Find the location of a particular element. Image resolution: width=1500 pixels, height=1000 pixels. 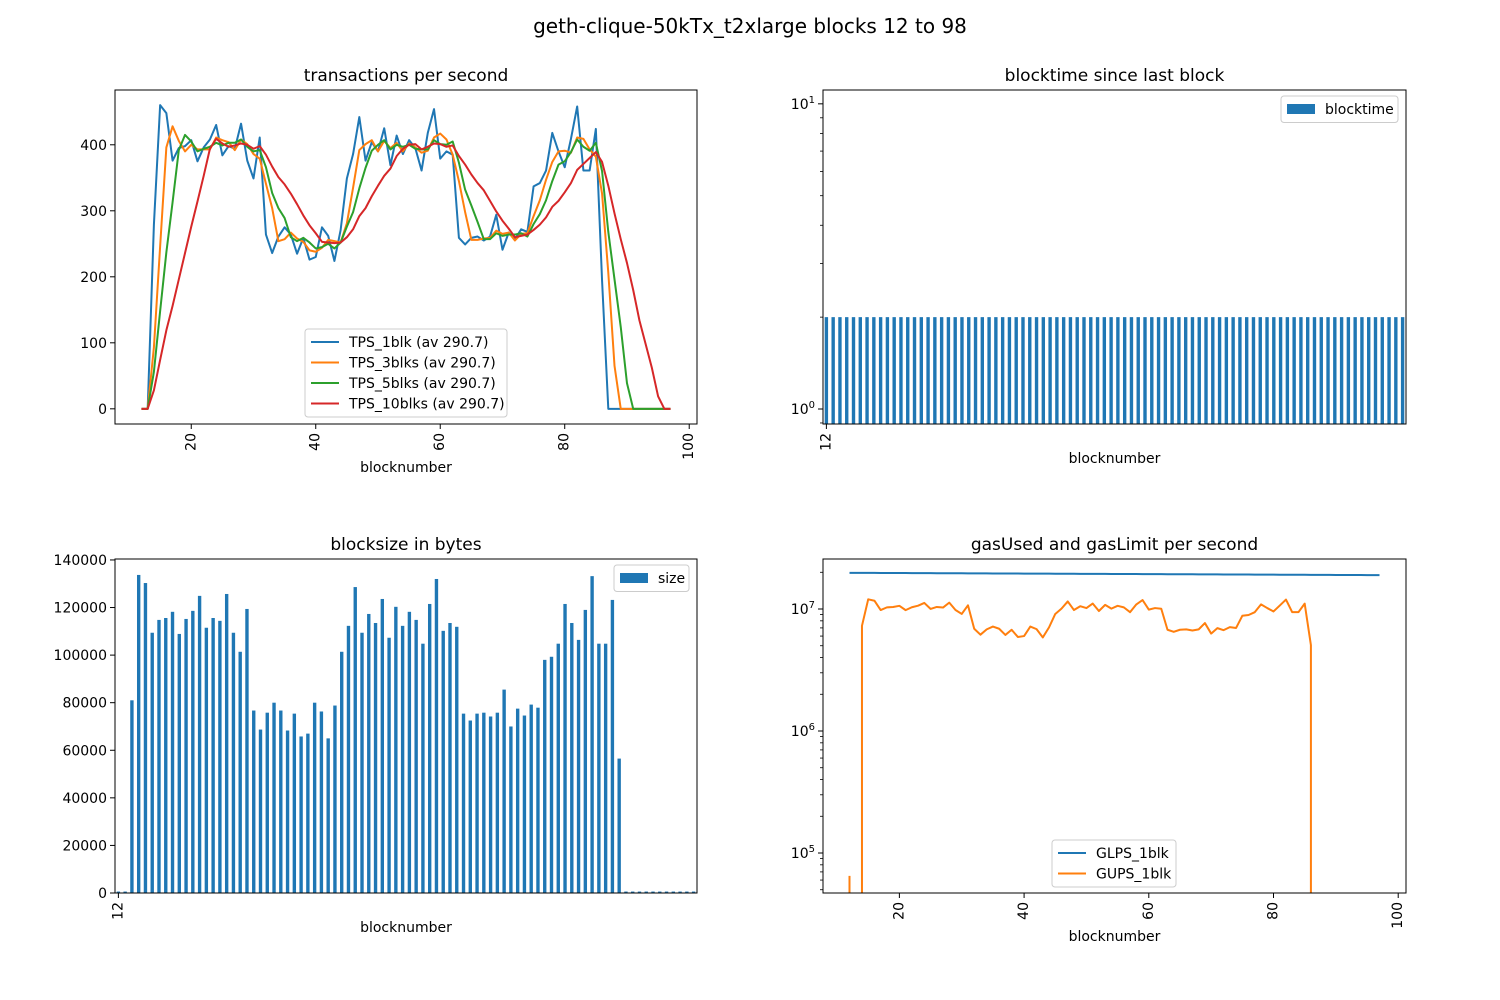

chart-title: blocksize in bytes is located at coordinates (405, 545).